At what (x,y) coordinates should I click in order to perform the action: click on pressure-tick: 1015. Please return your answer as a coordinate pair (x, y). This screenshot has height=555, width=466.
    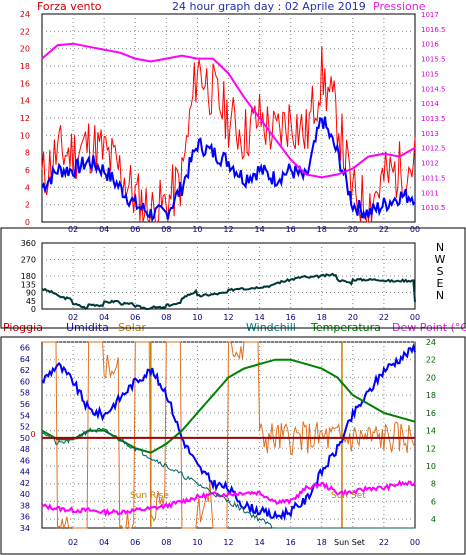
    Looking at the image, I should click on (430, 74).